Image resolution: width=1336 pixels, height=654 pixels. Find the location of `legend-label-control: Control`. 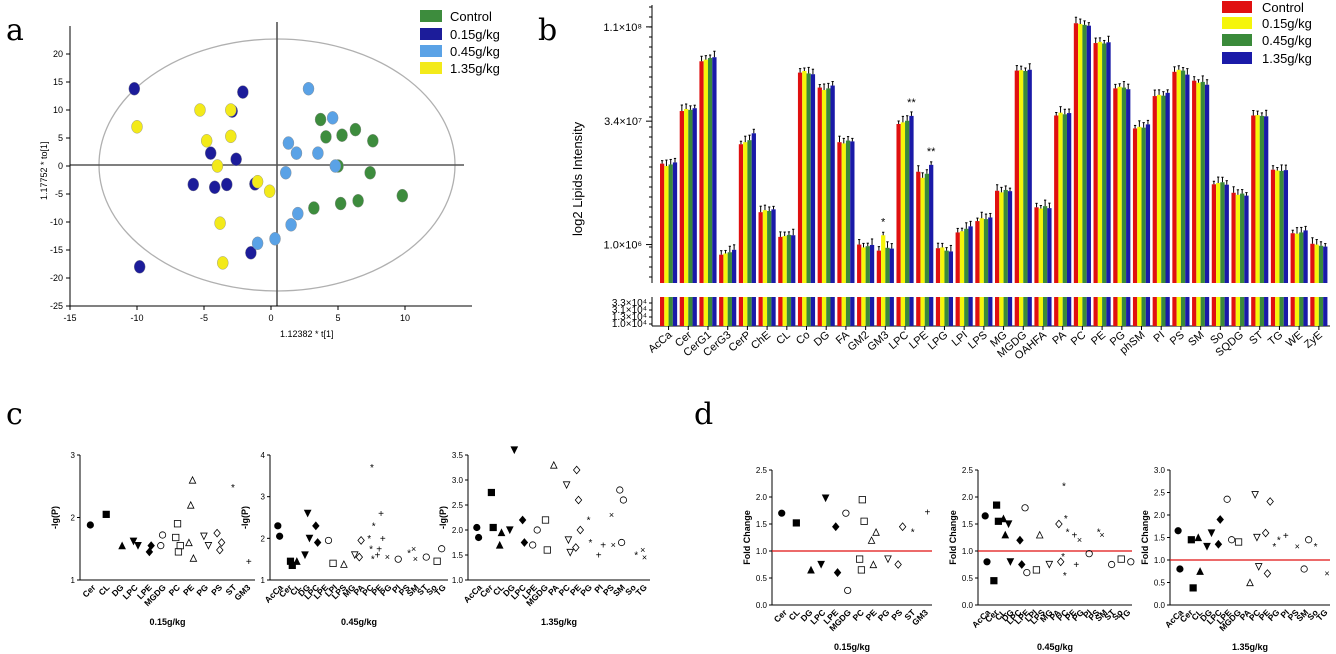

legend-label-control: Control is located at coordinates (1283, 7).